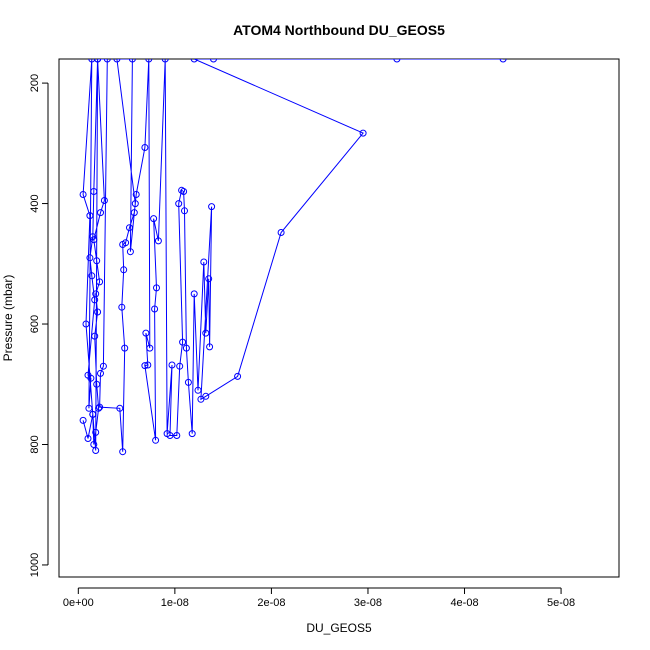  I want to click on x-axis: 0e+00 1e-08 2e-08 3e-08 4e-08 5e-08, so click(319, 598).